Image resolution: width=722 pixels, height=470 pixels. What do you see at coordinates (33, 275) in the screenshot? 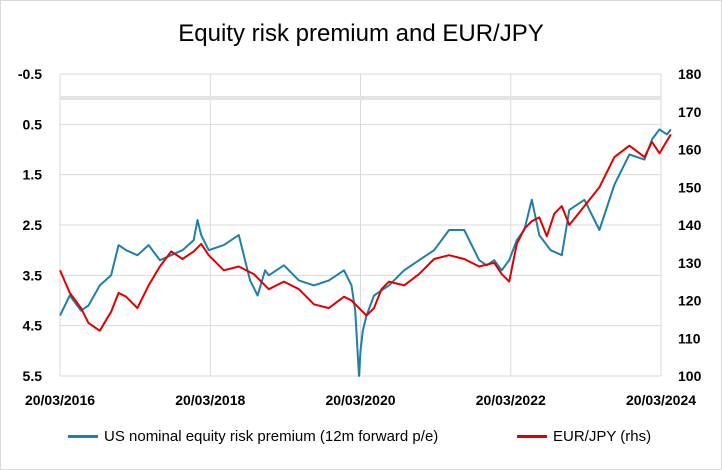
I see `left-tick-label: 3.5` at bounding box center [33, 275].